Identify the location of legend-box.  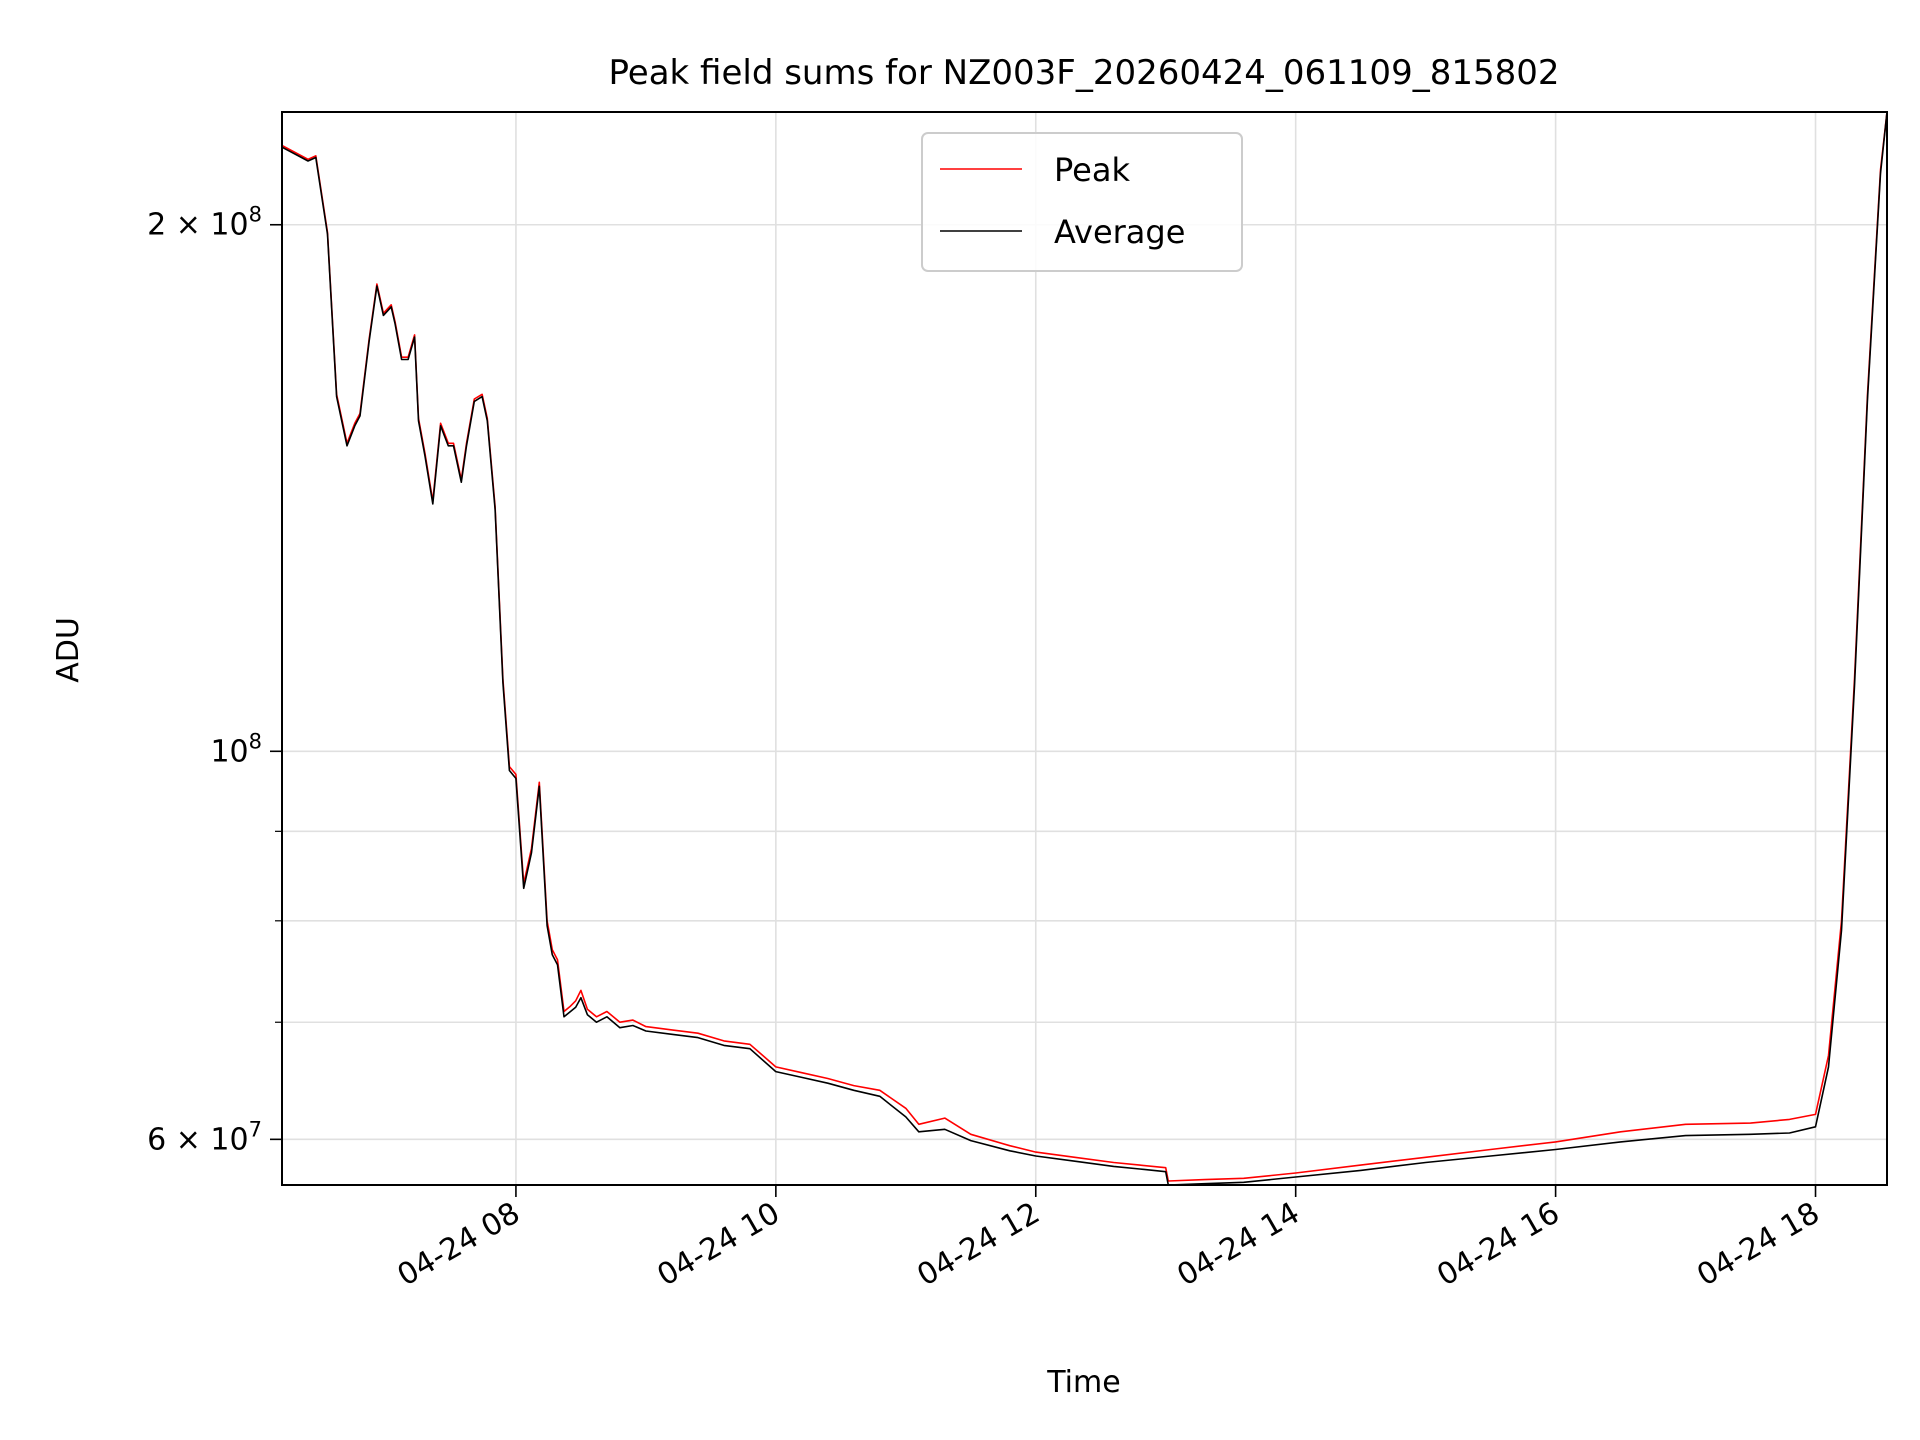
(1082, 202).